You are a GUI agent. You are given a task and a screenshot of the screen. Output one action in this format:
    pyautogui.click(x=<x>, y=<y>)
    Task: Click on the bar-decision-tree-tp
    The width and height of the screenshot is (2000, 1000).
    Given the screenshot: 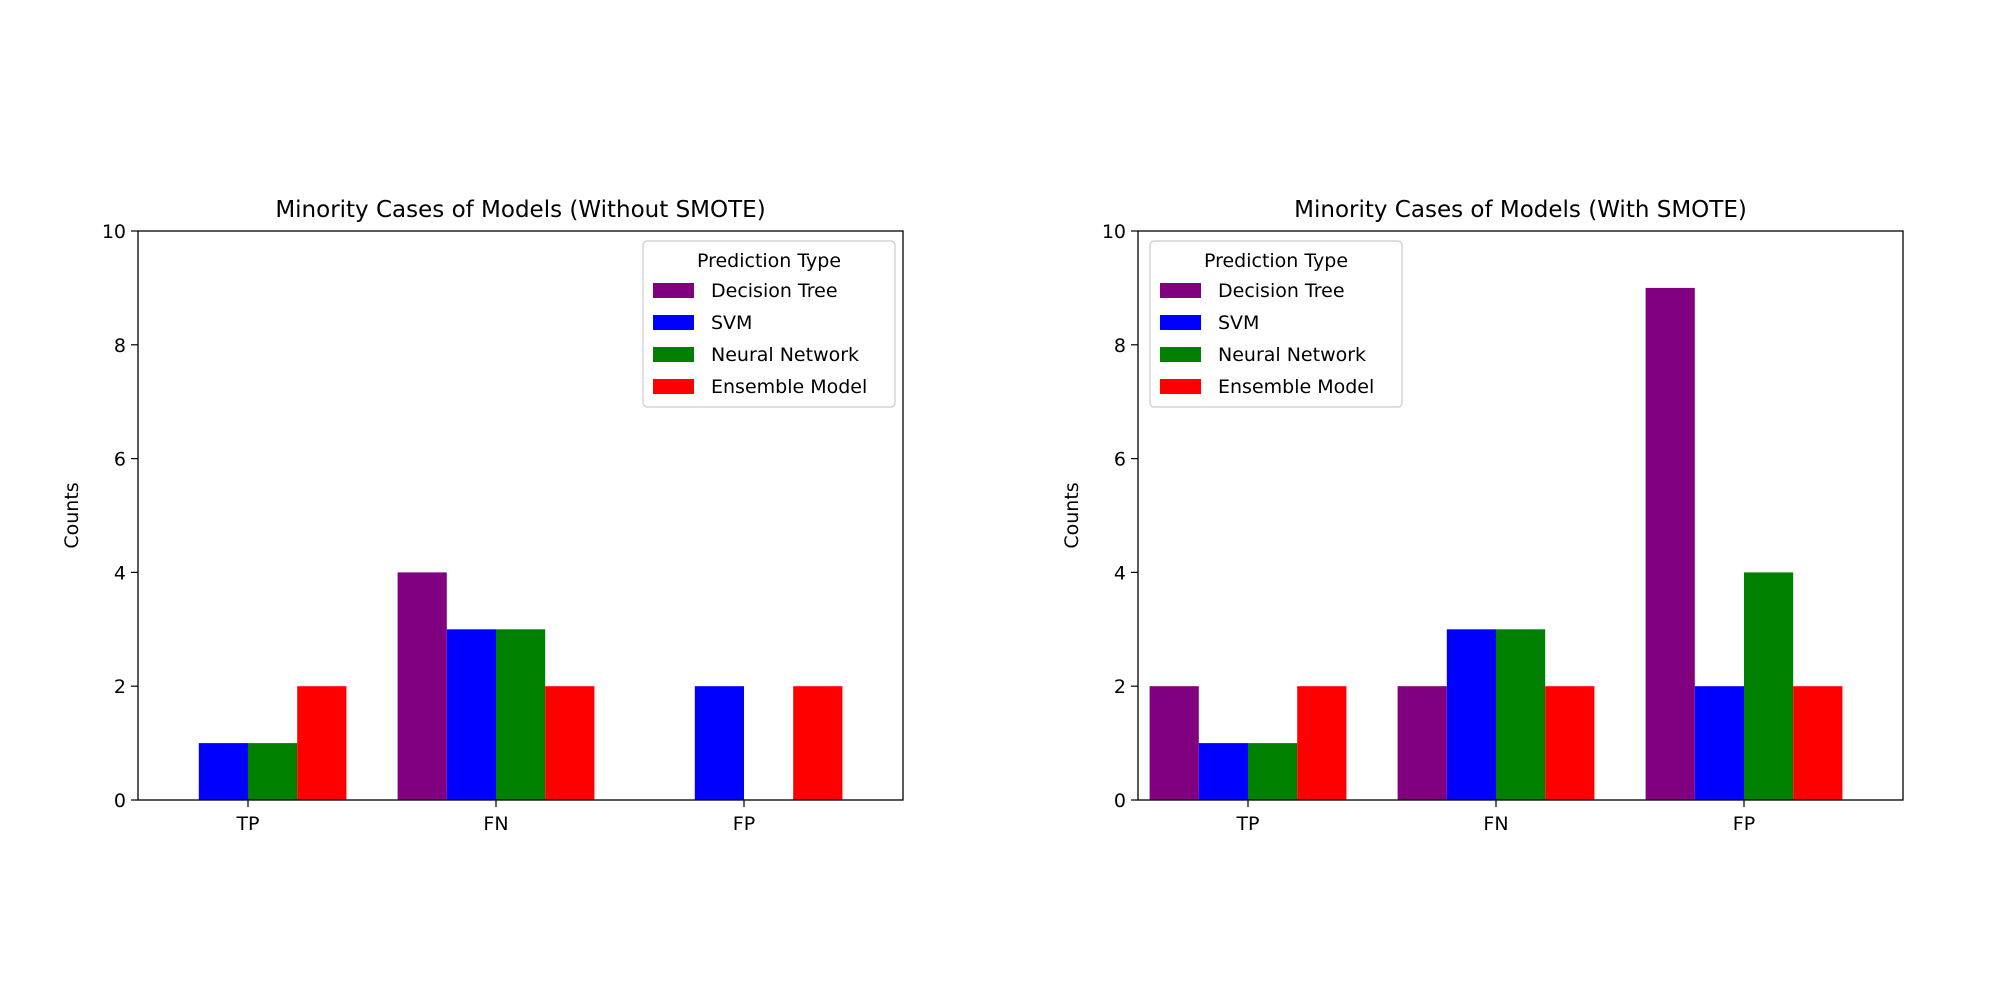 What is the action you would take?
    pyautogui.click(x=1174, y=743)
    